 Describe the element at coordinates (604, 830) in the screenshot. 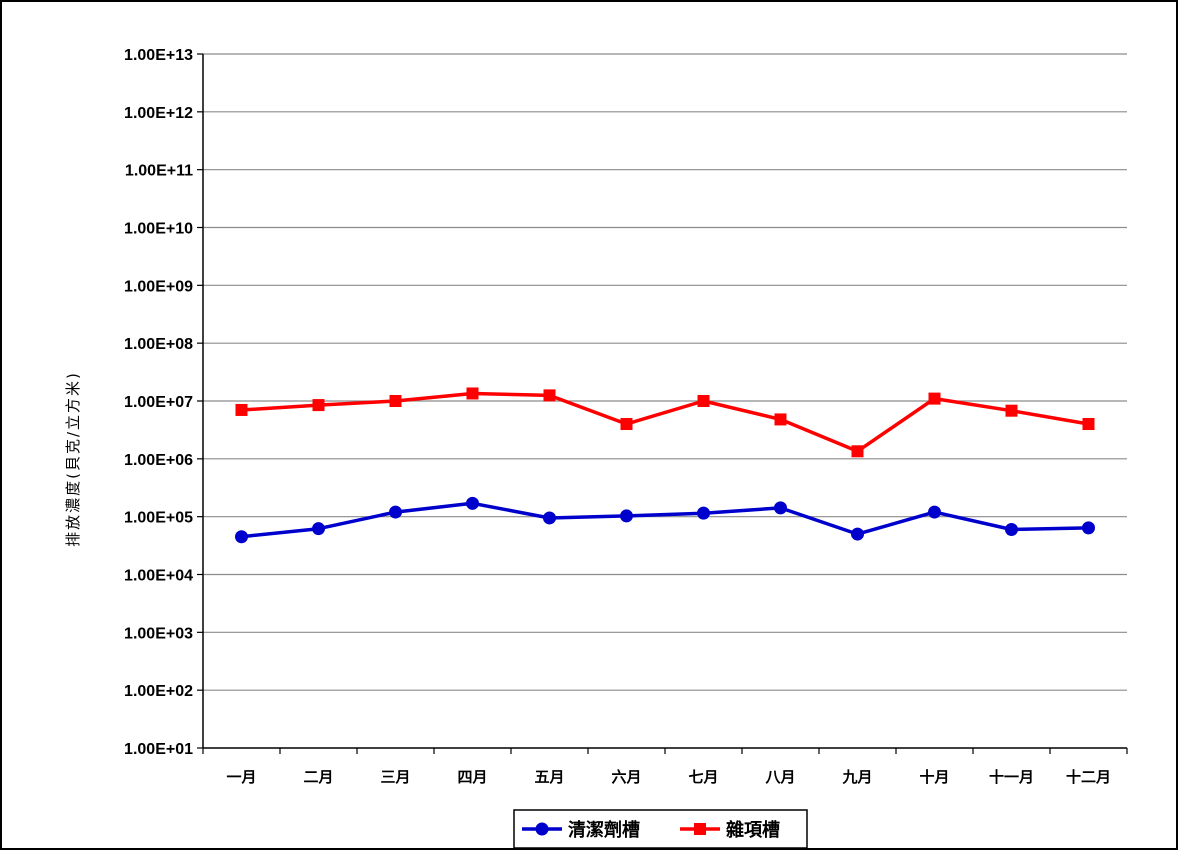

I see `legend-label: 清潔劑槽` at that location.